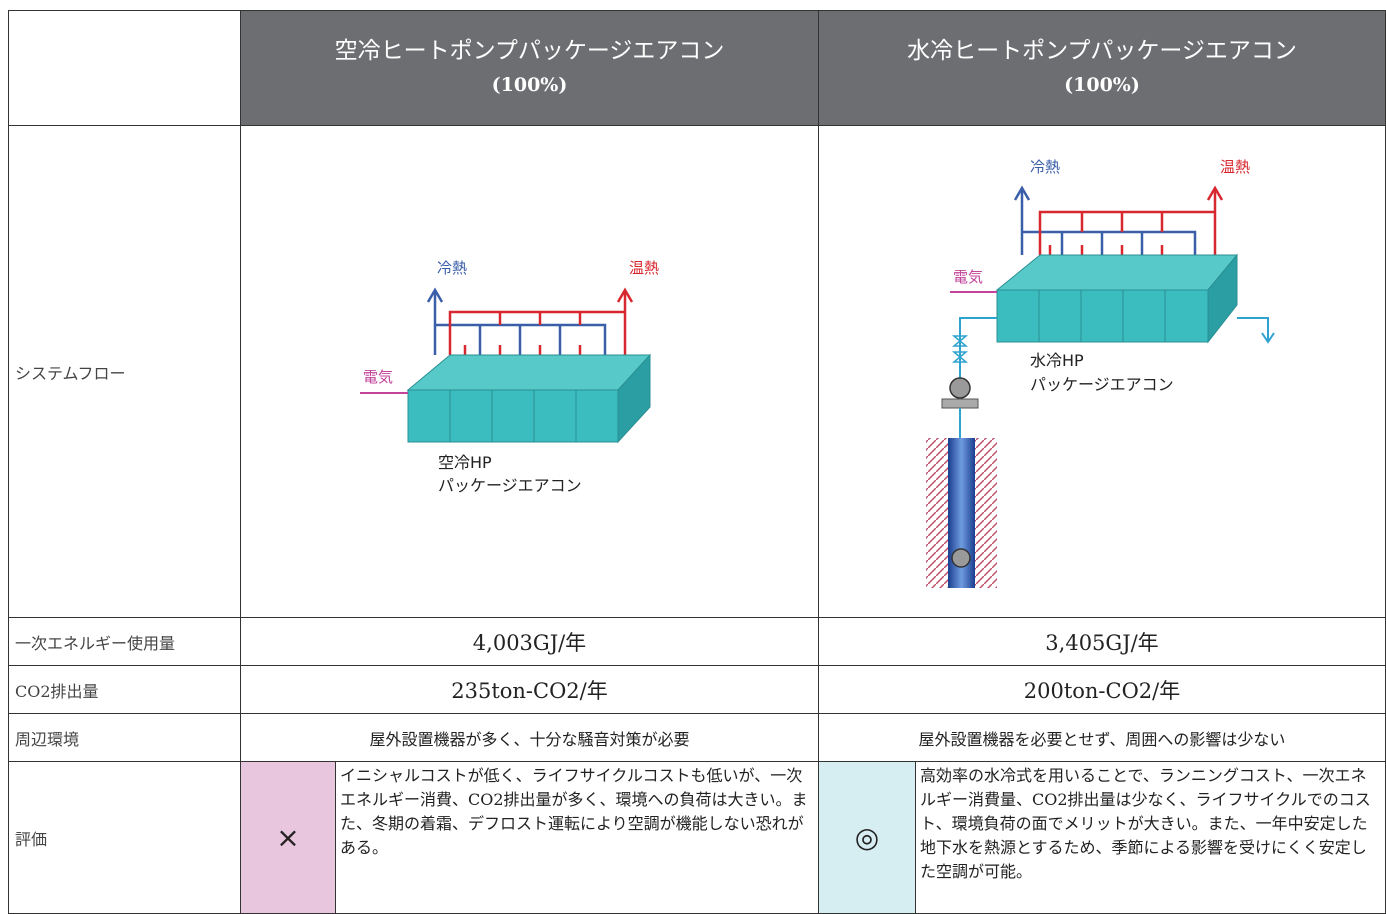  Describe the element at coordinates (1102, 51) in the screenshot. I see `header-title: 水冷ヒートポンプパッケージエアコン` at that location.